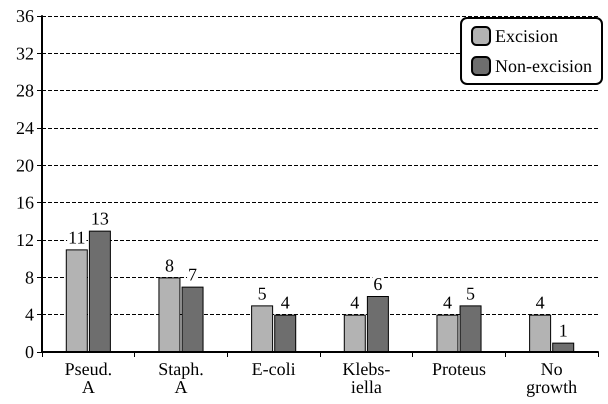  What do you see at coordinates (25, 202) in the screenshot?
I see `y-tick-label: 16` at bounding box center [25, 202].